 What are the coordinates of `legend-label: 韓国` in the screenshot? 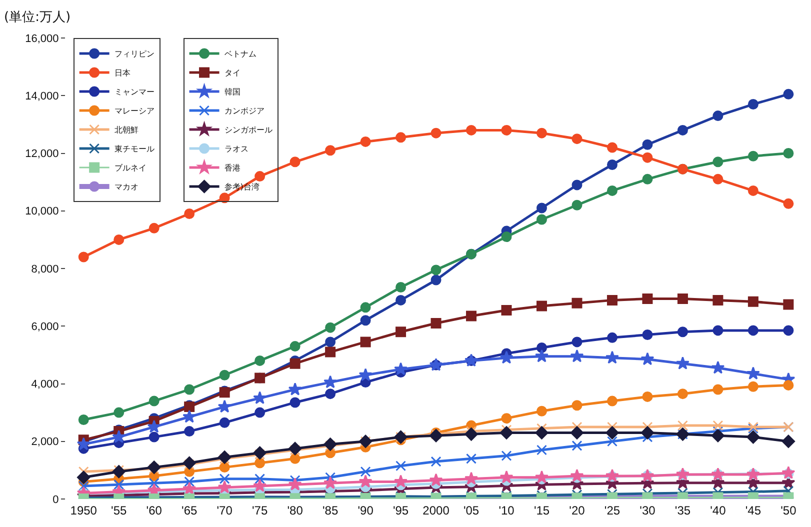 It's located at (232, 92).